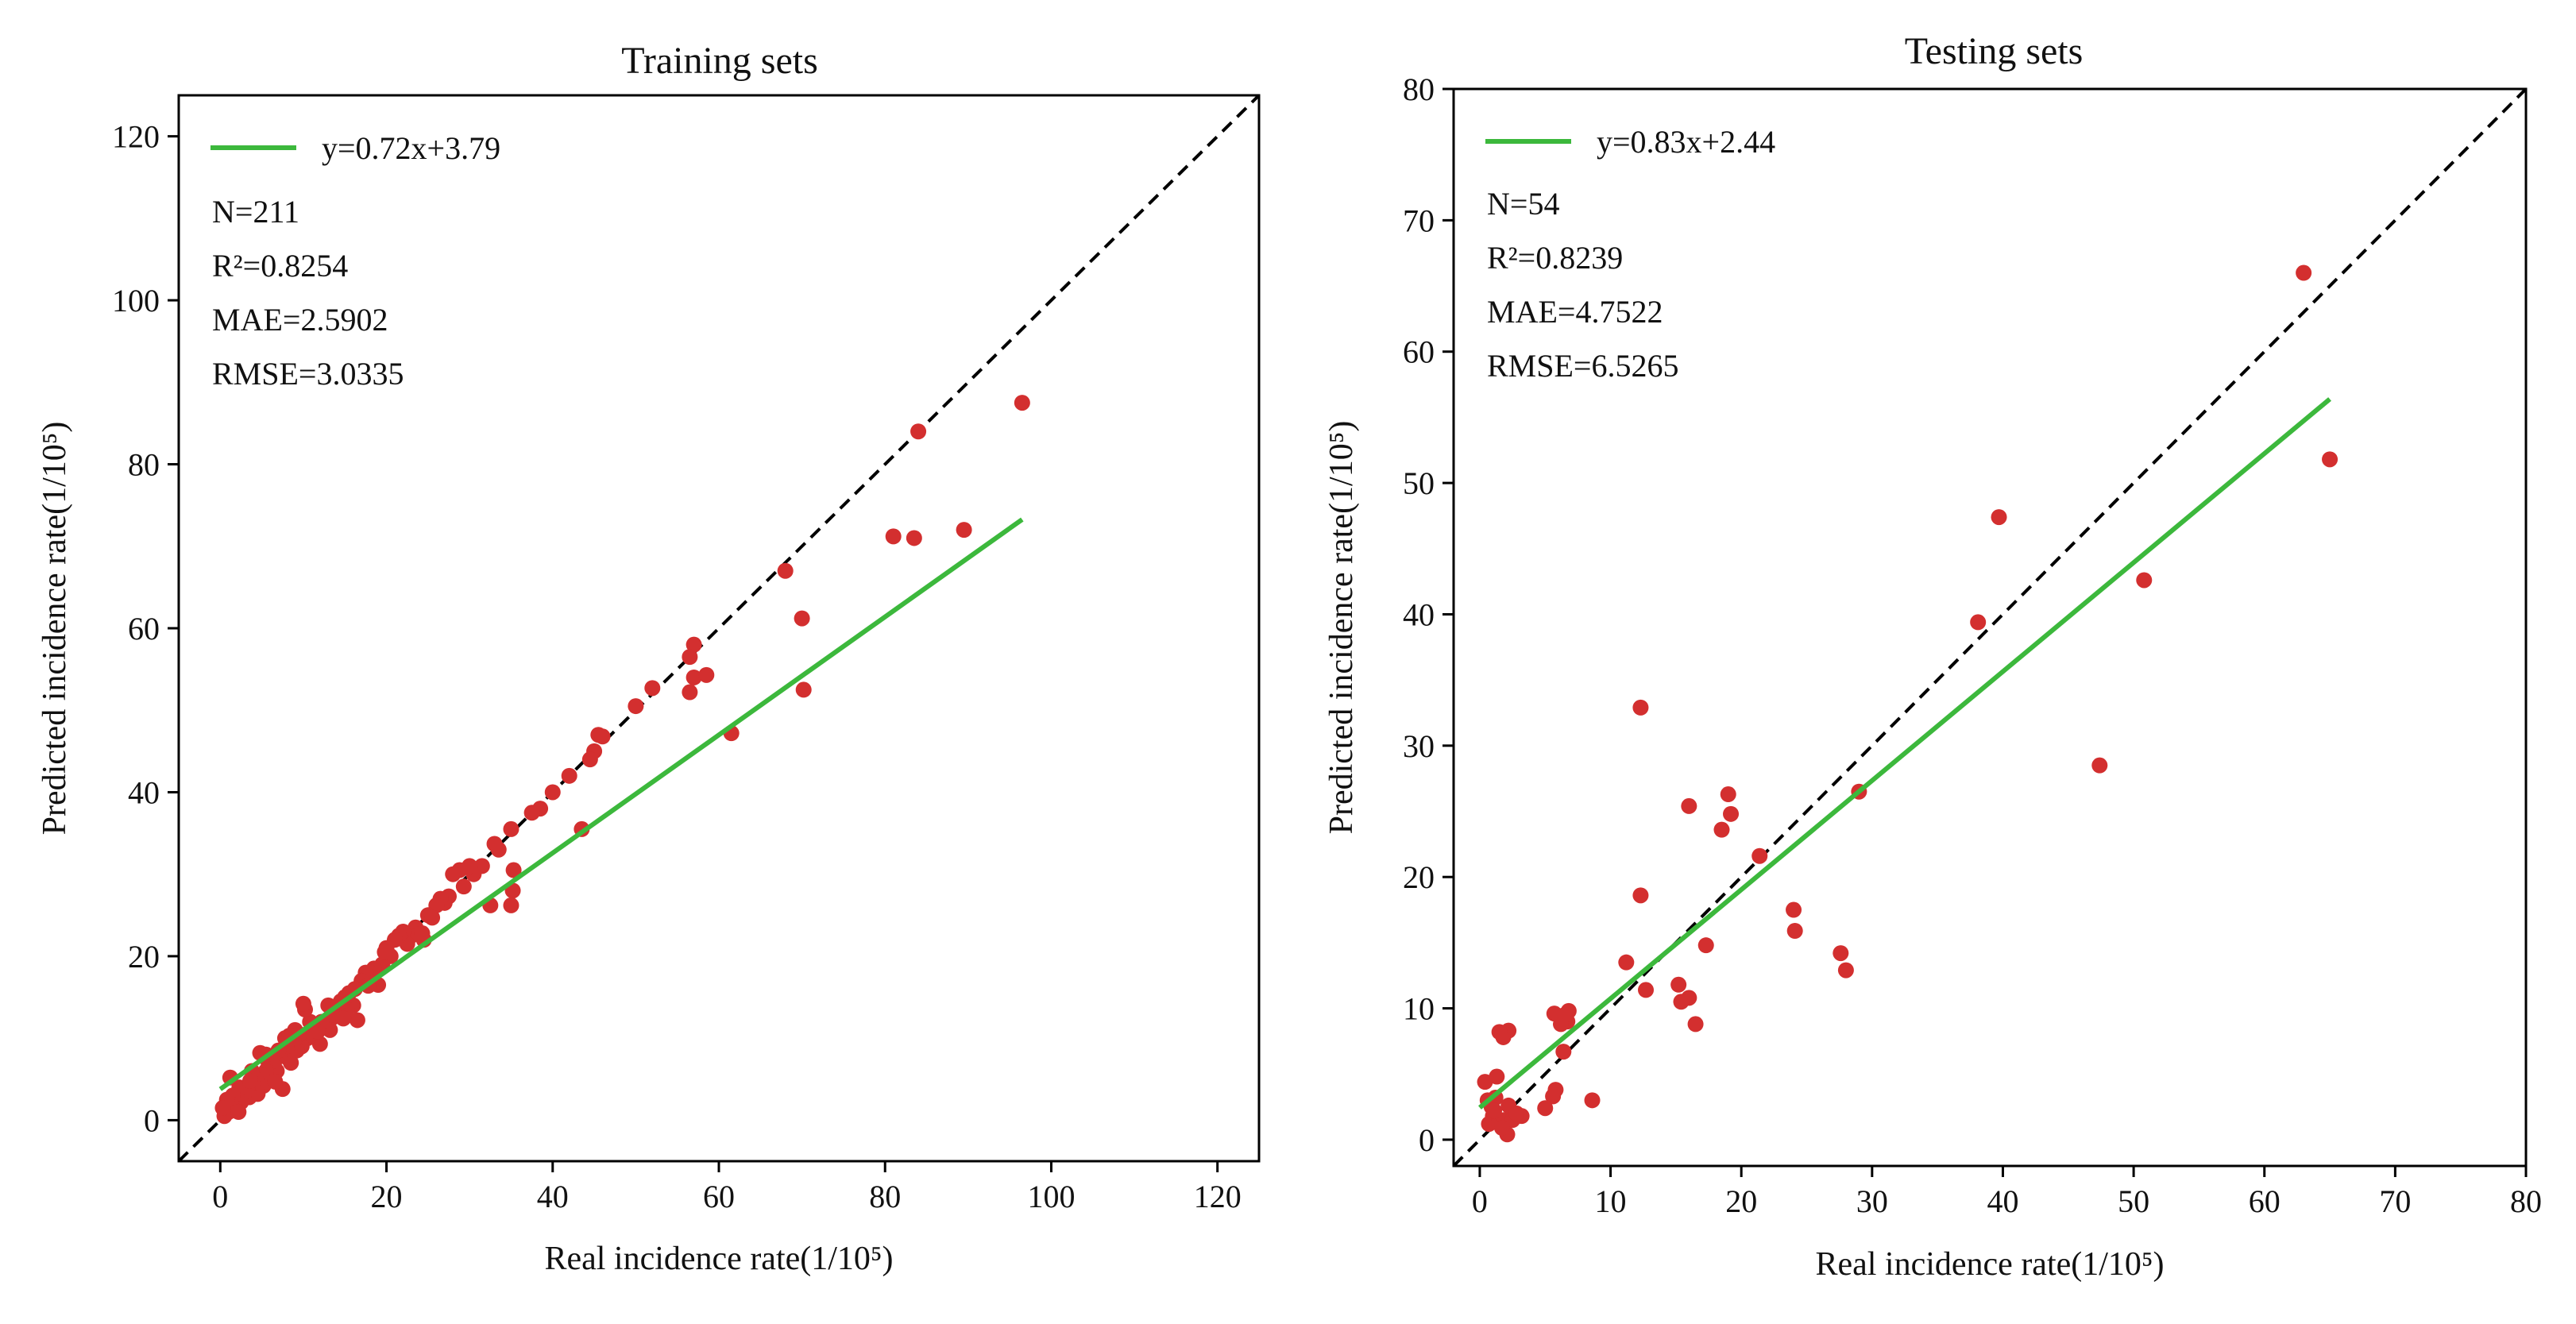  I want to click on testing-chart-title: Testing sets, so click(1995, 51).